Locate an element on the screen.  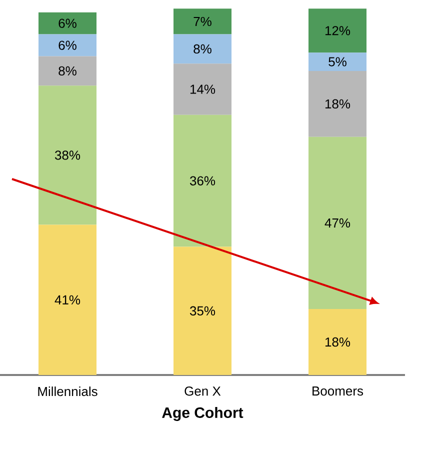
data-label: 14% is located at coordinates (203, 89).